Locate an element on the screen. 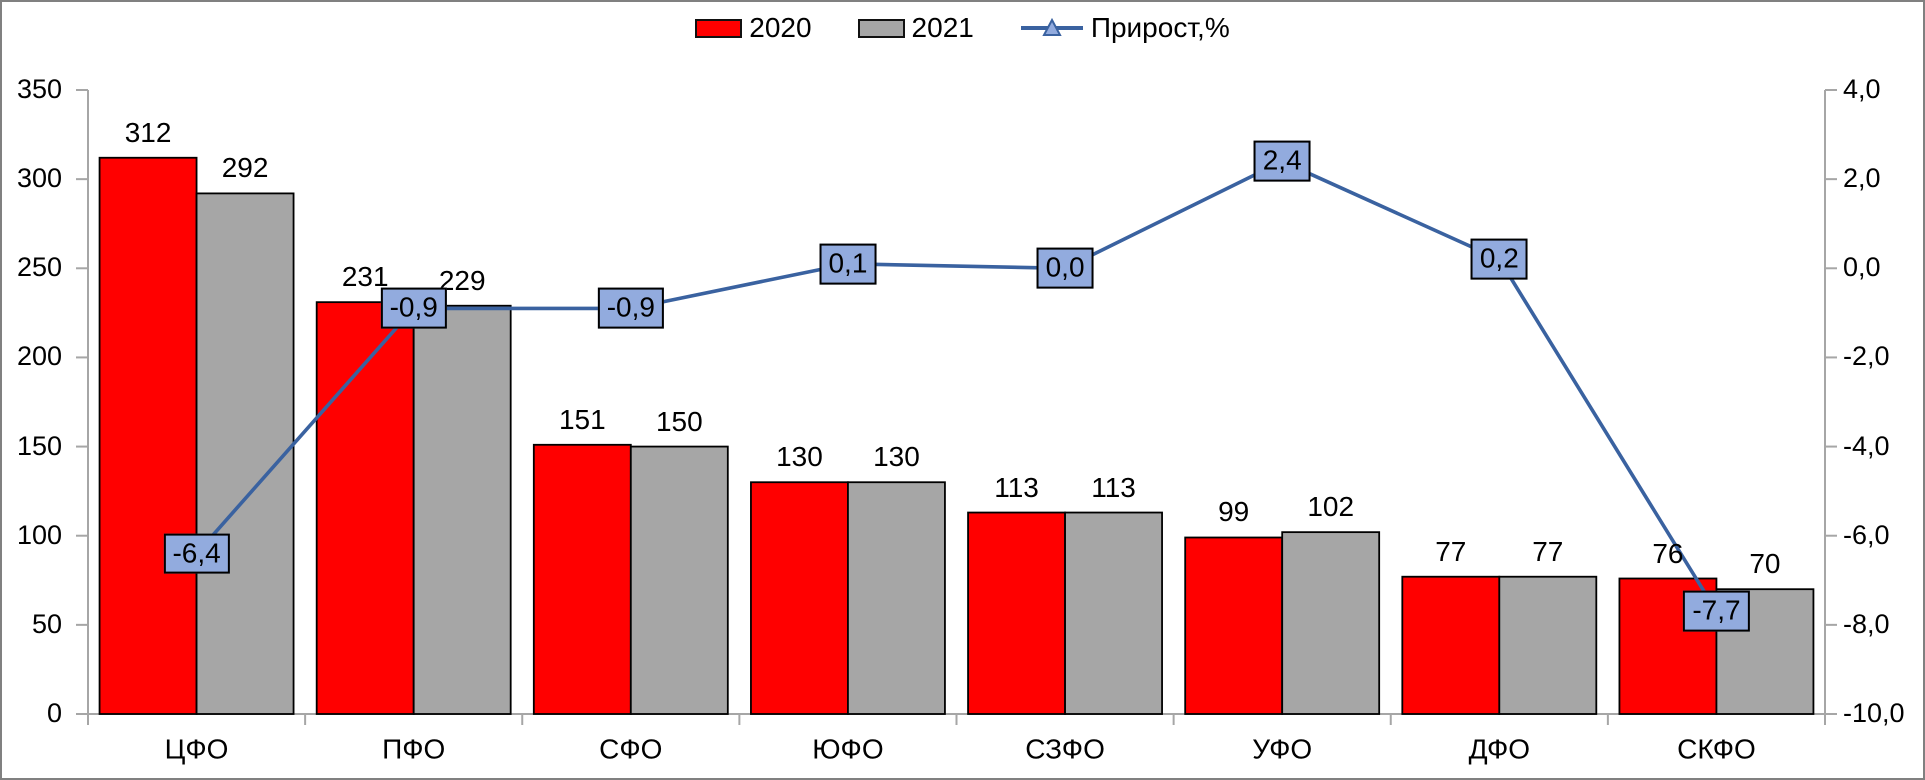 The height and width of the screenshot is (780, 1925). legend-swatch-2020-icon is located at coordinates (719, 28).